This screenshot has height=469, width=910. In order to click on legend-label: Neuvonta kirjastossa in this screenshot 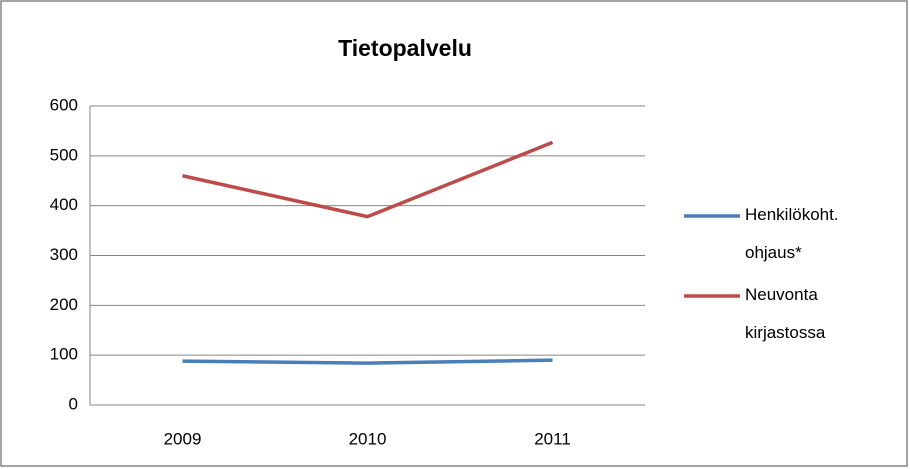, I will do `click(785, 313)`.